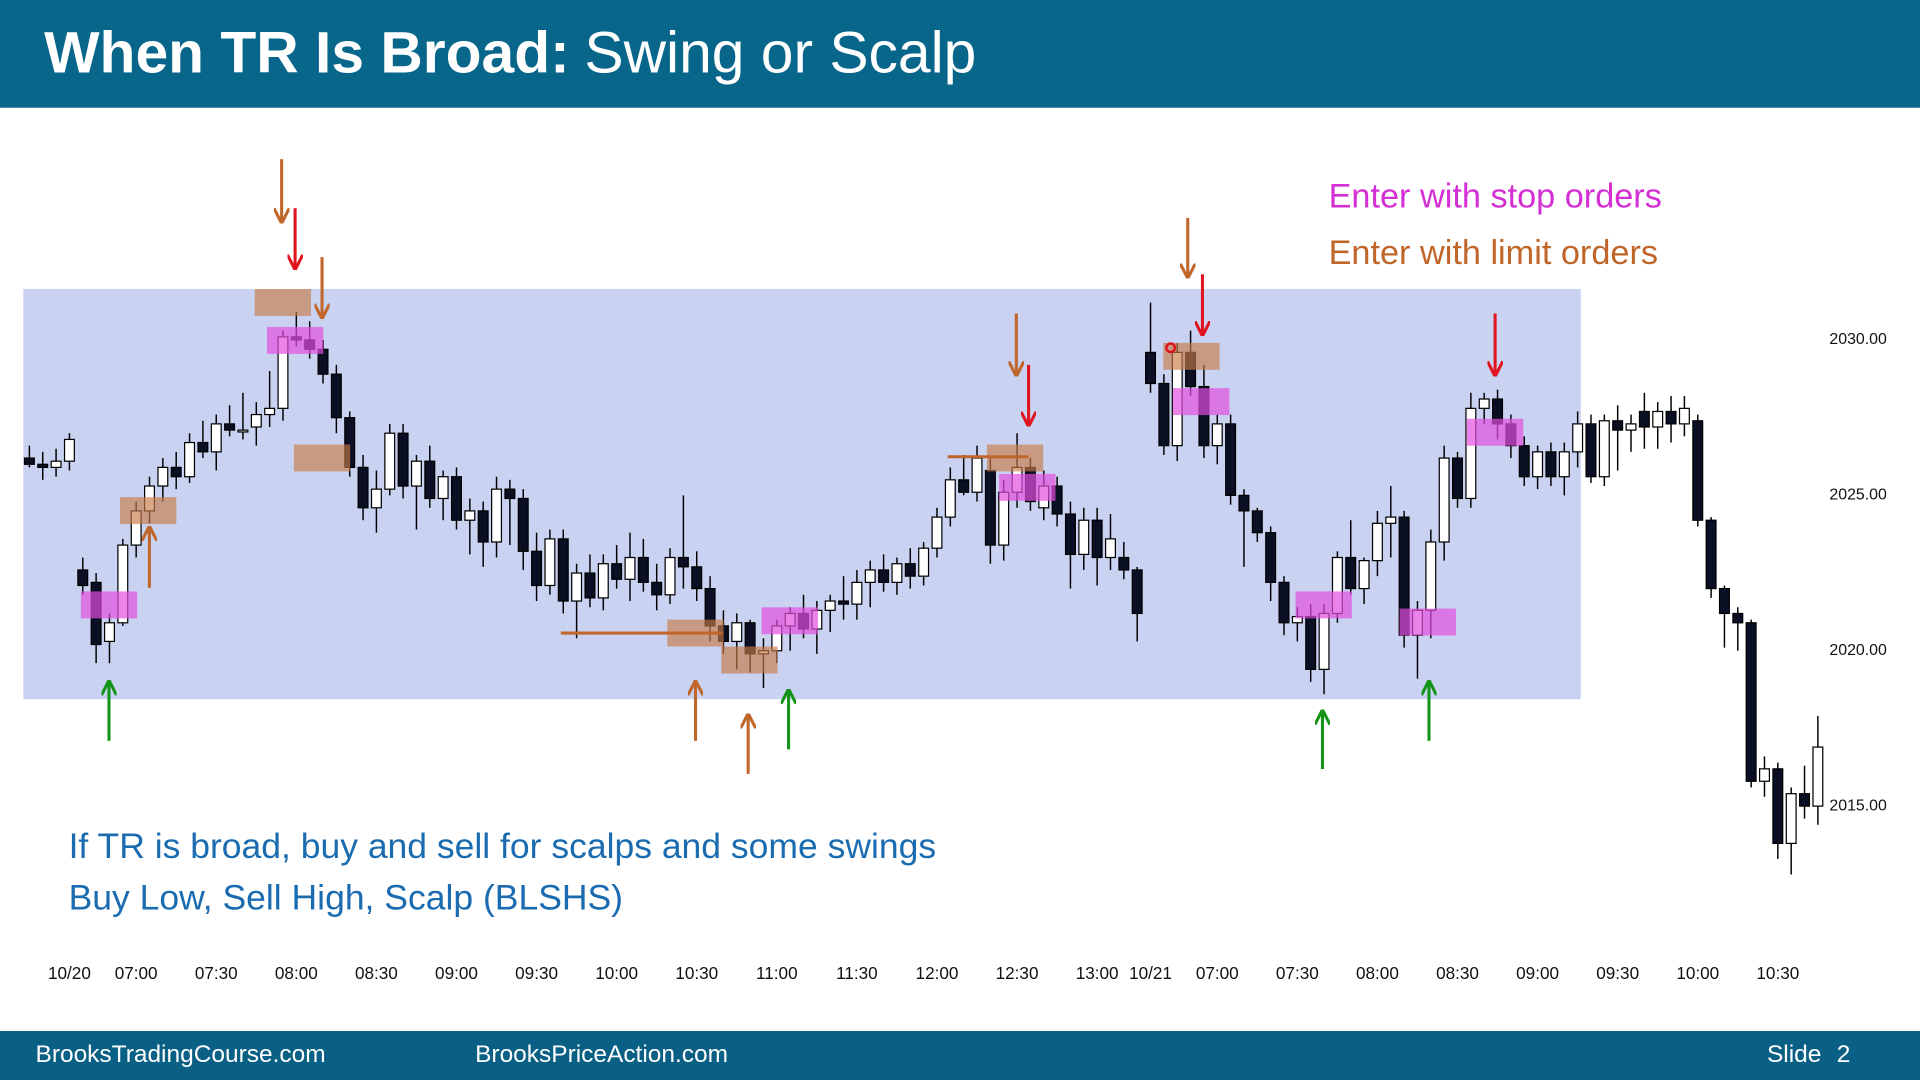 The width and height of the screenshot is (1920, 1080). I want to click on footer-site: BrooksTradingCourse.com, so click(181, 1054).